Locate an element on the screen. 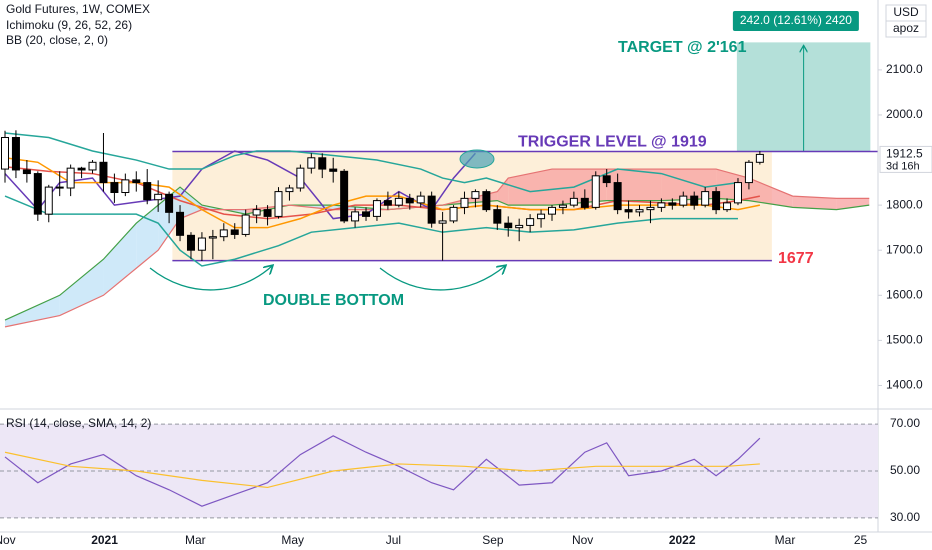 The image size is (932, 550). annotation-text: TRIGGER LEVEL @ 1919 is located at coordinates (612, 142).